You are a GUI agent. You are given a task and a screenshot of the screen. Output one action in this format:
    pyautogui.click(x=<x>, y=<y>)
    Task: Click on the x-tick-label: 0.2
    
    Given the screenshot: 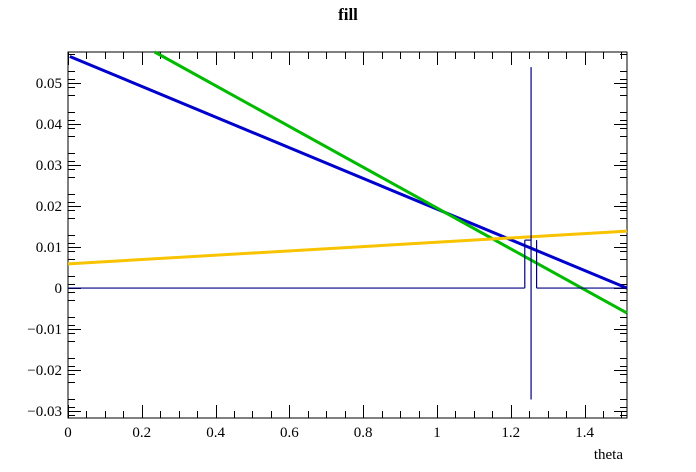 What is the action you would take?
    pyautogui.click(x=141, y=433)
    